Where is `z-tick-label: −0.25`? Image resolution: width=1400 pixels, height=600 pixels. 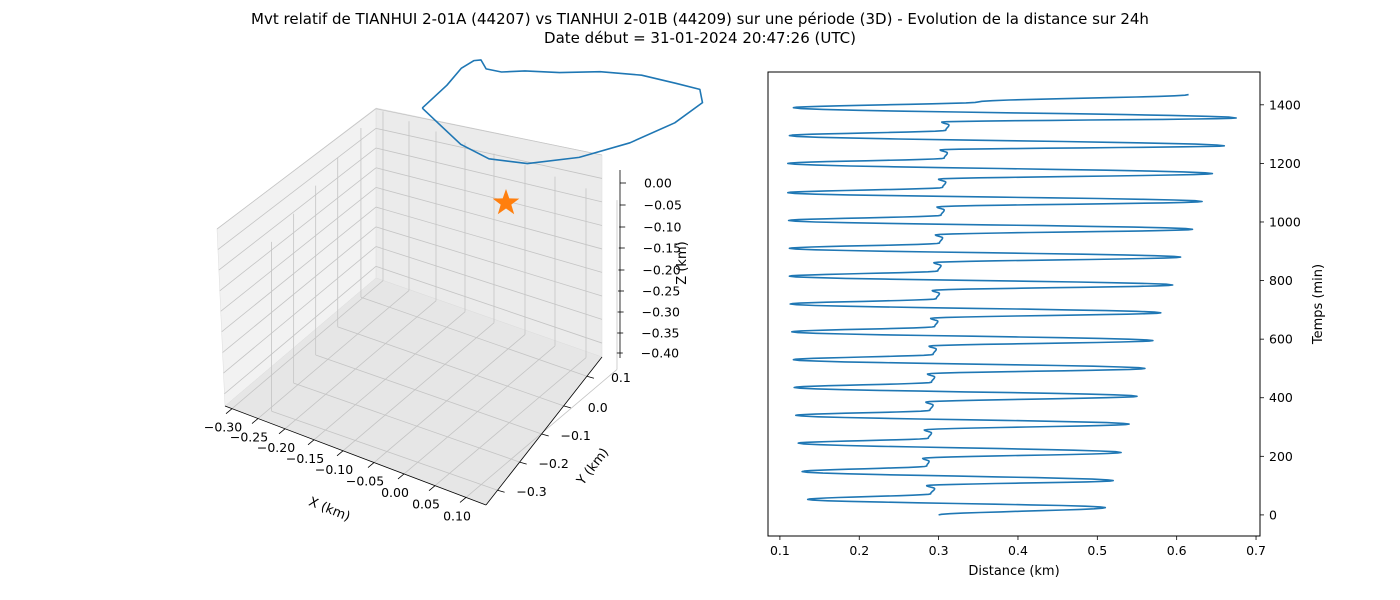
z-tick-label: −0.25 is located at coordinates (661, 291).